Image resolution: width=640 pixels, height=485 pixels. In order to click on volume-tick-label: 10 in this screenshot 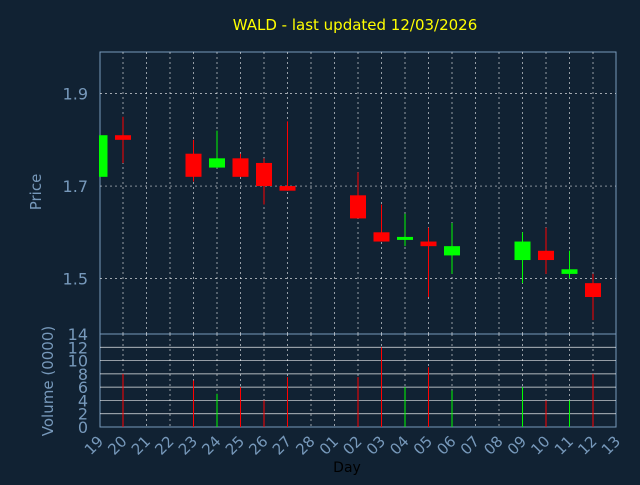, I will do `click(78, 361)`.